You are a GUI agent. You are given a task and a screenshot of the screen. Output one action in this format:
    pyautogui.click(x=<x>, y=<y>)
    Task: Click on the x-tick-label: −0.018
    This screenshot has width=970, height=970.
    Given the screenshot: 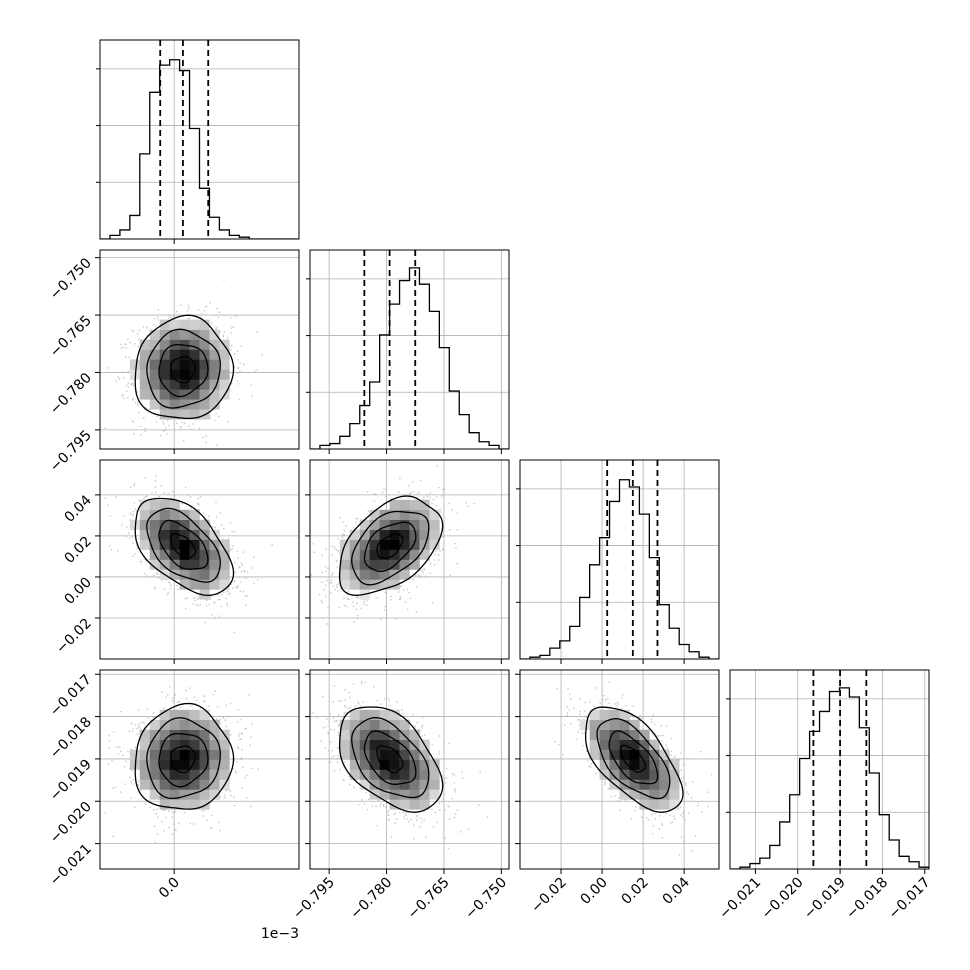 What is the action you would take?
    pyautogui.click(x=867, y=899)
    